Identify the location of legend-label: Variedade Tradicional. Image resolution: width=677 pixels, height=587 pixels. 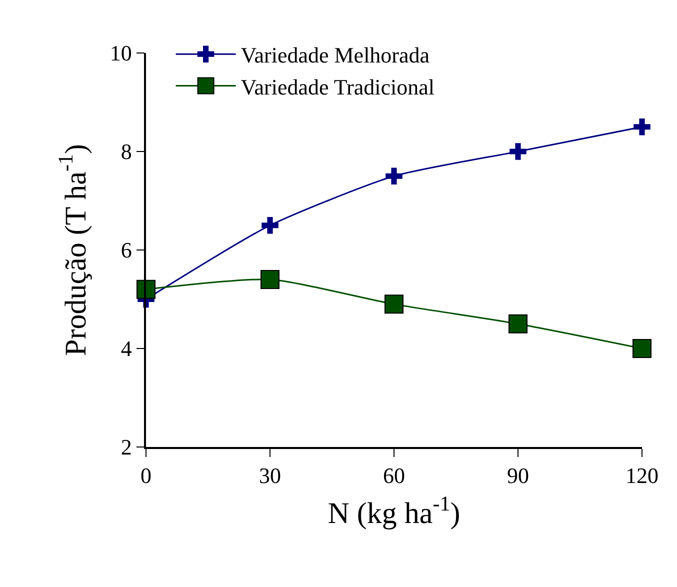
(337, 87).